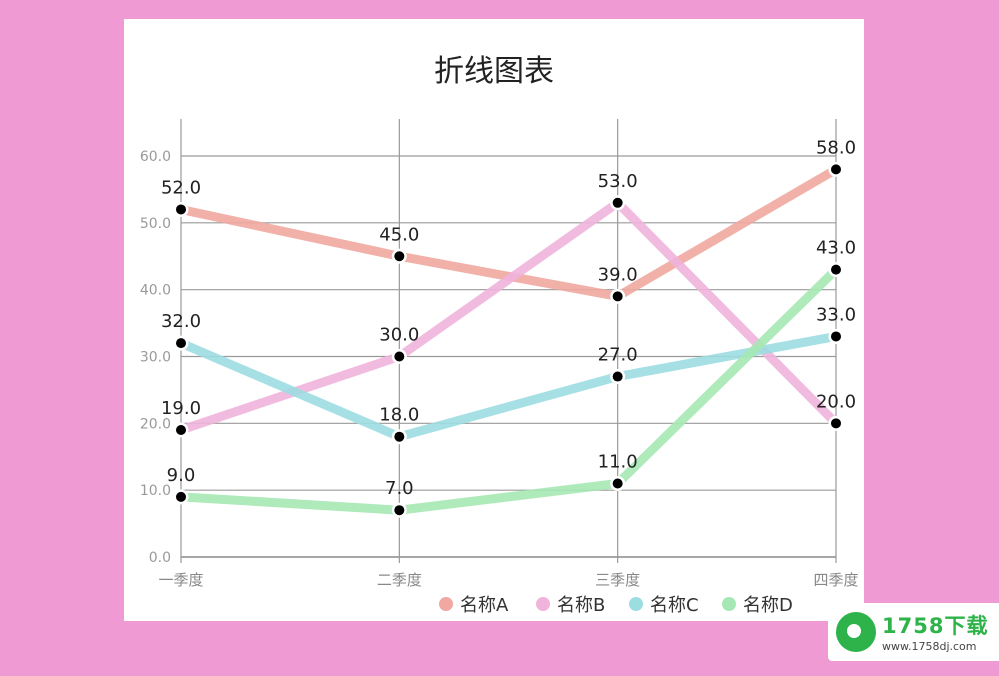  What do you see at coordinates (180, 580) in the screenshot?
I see `x-tick-label: 一季度` at bounding box center [180, 580].